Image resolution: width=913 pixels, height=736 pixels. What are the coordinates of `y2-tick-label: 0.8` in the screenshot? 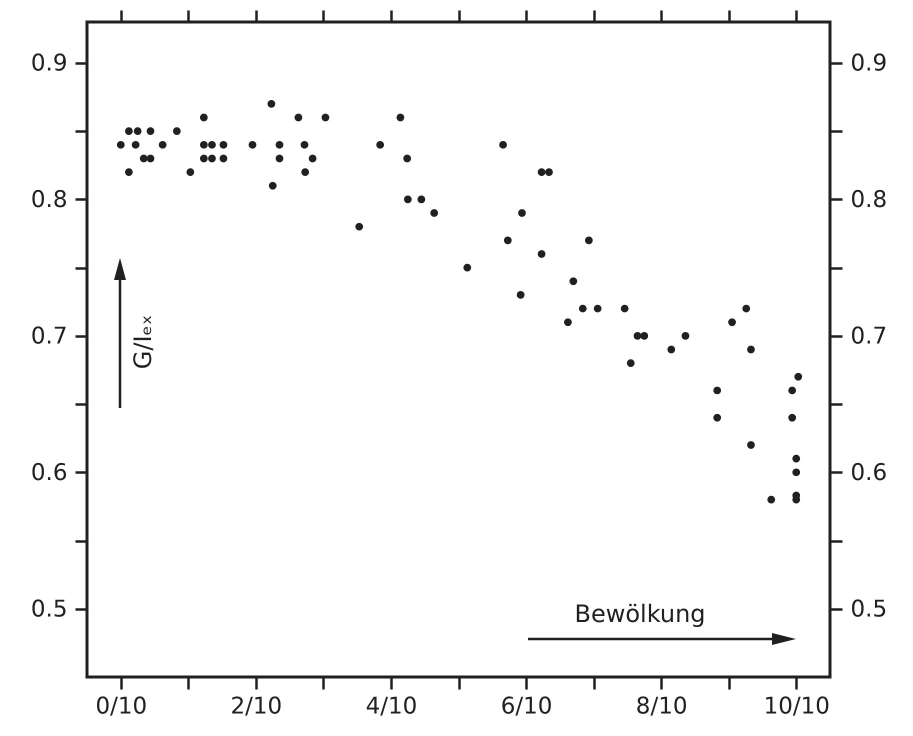 It's located at (869, 199).